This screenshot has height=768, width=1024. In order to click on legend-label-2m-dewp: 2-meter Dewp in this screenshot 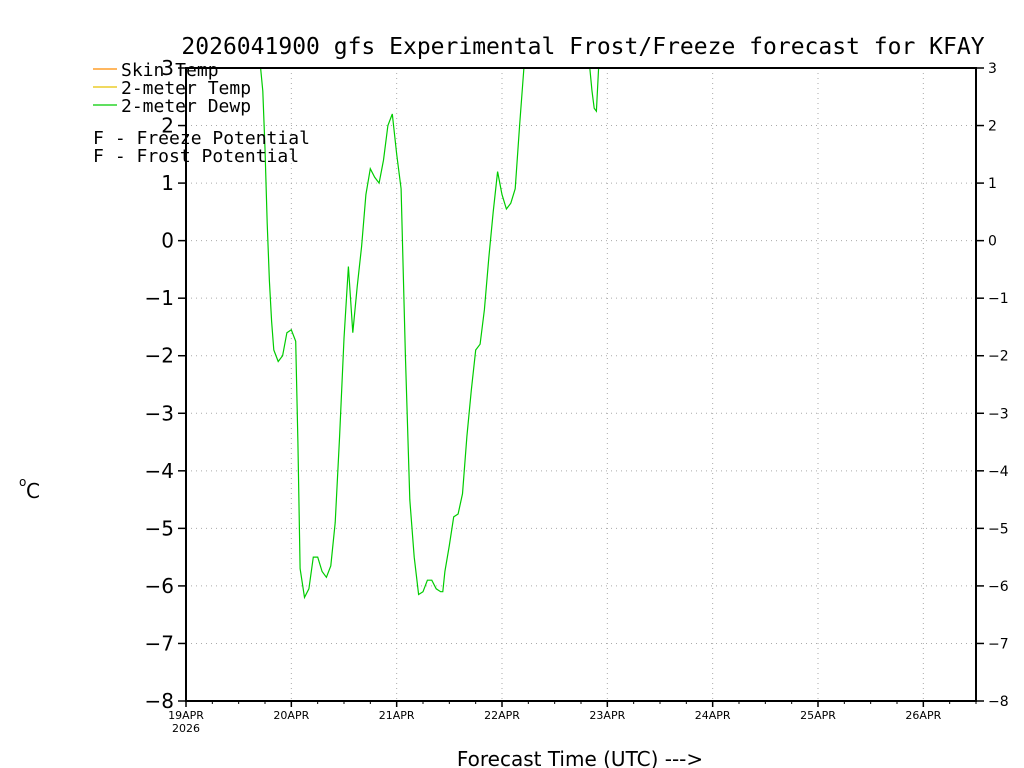, I will do `click(186, 106)`.